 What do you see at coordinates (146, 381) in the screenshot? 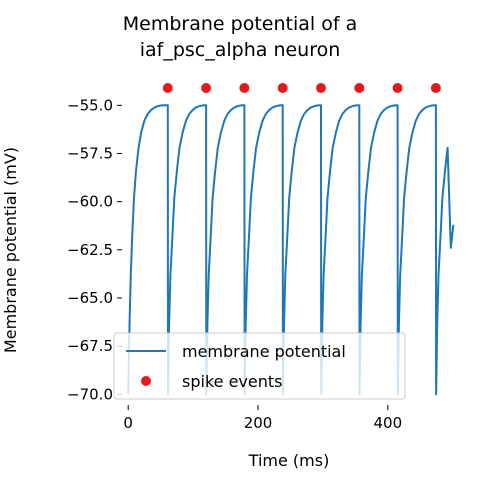
I see `legend-point-swatch` at bounding box center [146, 381].